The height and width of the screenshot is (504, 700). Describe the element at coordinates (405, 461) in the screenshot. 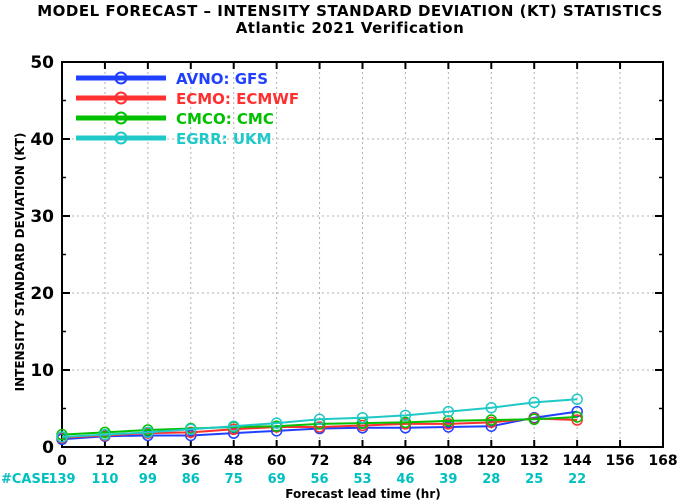

I see `x-tick-label: 96` at that location.